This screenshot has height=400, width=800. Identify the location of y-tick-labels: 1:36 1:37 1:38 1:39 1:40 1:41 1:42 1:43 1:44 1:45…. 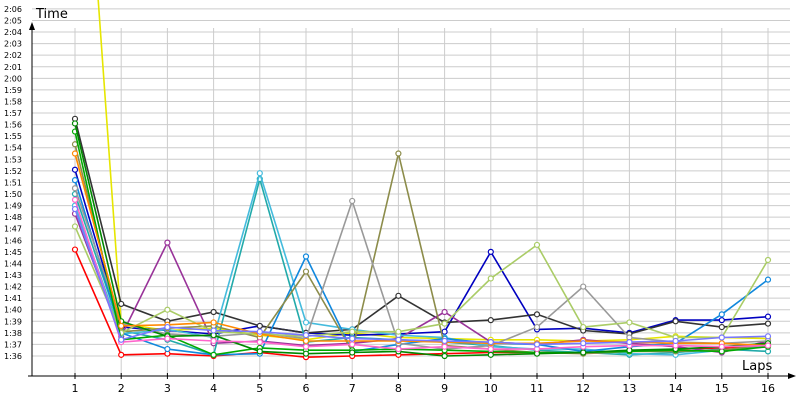
(13, 183).